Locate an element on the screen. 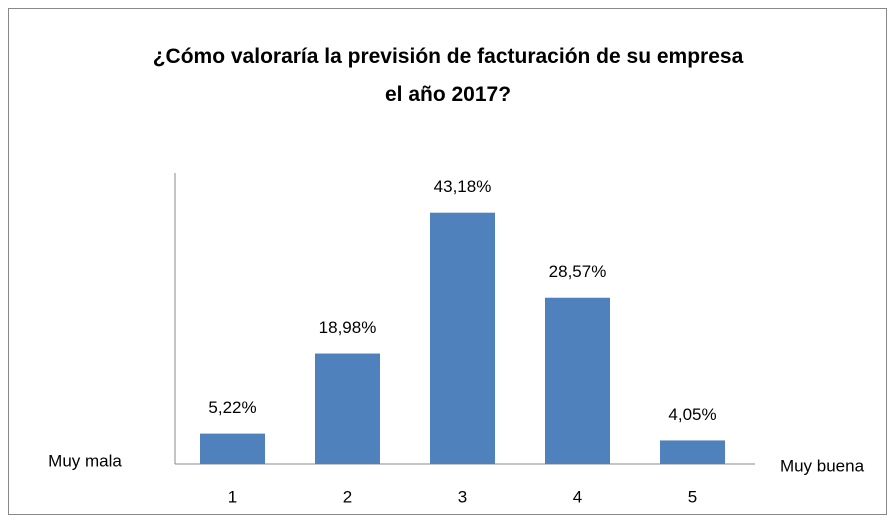 Image resolution: width=895 pixels, height=521 pixels. x-tick-label: 2 is located at coordinates (347, 496).